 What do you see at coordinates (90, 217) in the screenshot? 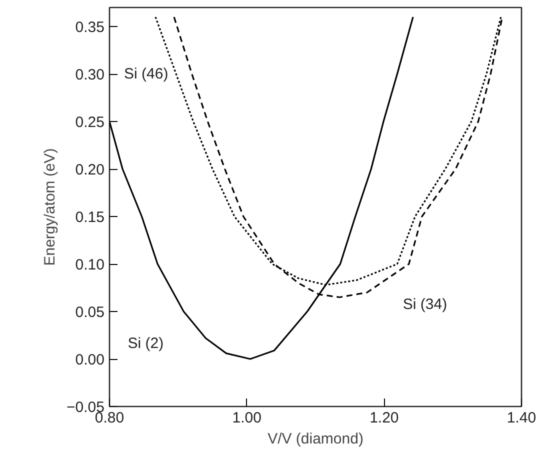
I see `y-tick-label: 0.15` at bounding box center [90, 217].